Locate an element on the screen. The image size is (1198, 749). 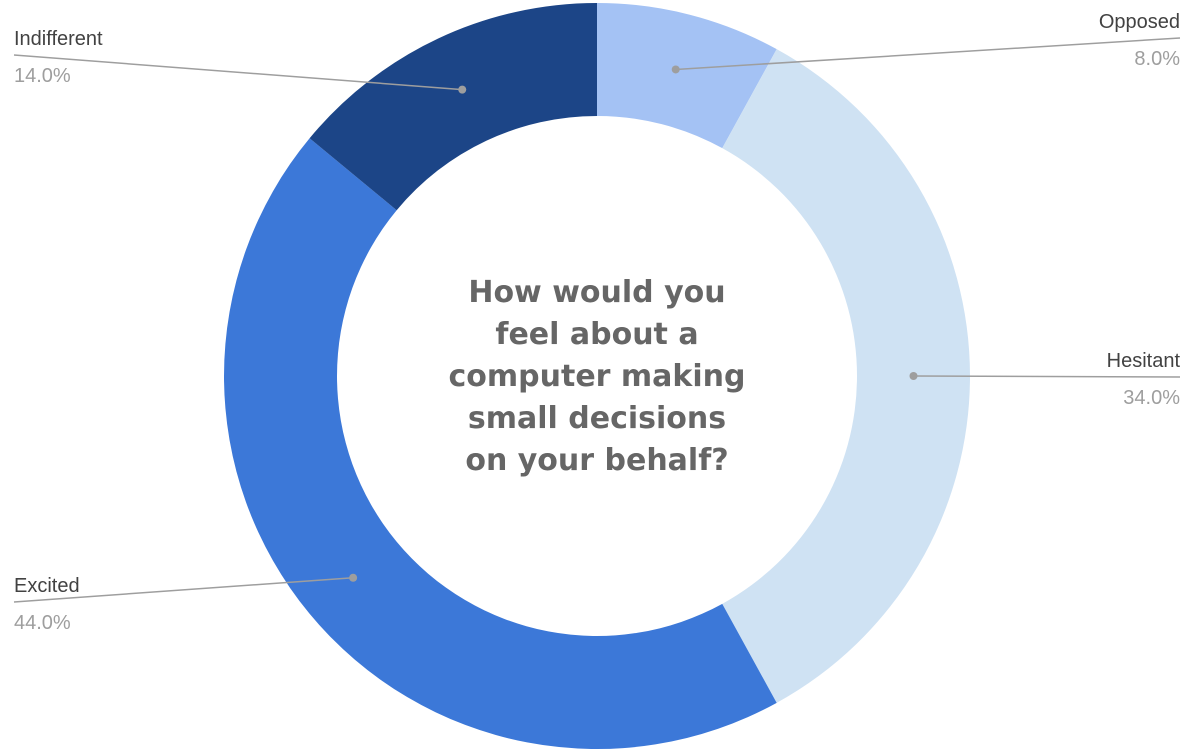
slice-label-hesitant: Hesitant is located at coordinates (1144, 361).